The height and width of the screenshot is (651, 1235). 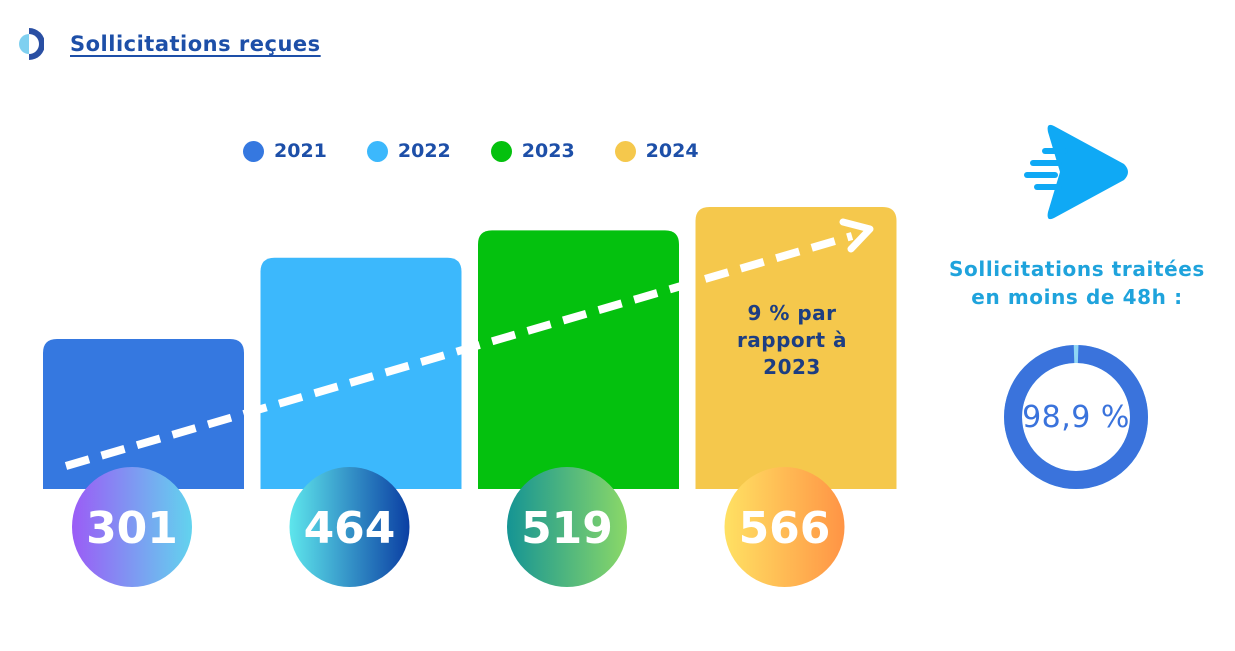 I want to click on bar-2022, so click(x=361, y=373).